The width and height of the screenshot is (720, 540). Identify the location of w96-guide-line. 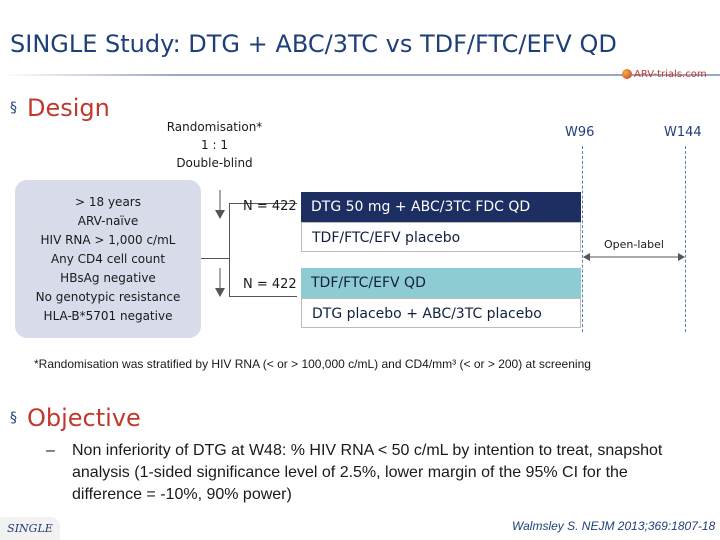
(582, 239).